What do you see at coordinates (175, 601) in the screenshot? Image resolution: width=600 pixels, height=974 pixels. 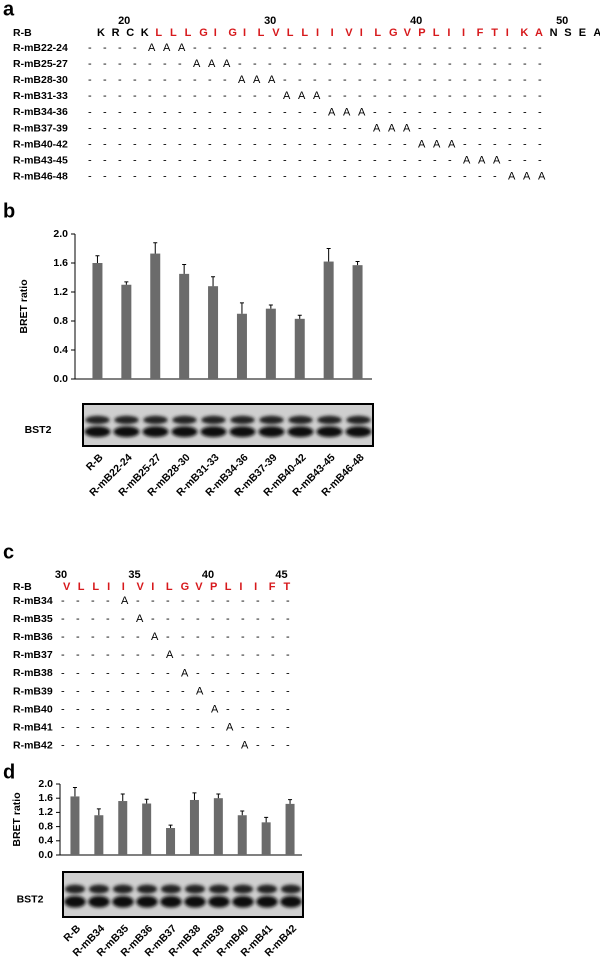 I see `mutation-row: ----A-----------` at bounding box center [175, 601].